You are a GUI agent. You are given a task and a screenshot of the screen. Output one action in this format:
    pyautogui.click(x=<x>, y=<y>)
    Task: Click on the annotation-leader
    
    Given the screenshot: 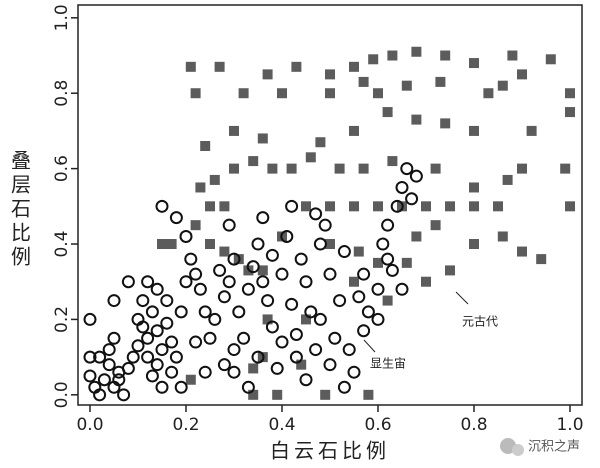 What is the action you would take?
    pyautogui.click(x=369, y=346)
    